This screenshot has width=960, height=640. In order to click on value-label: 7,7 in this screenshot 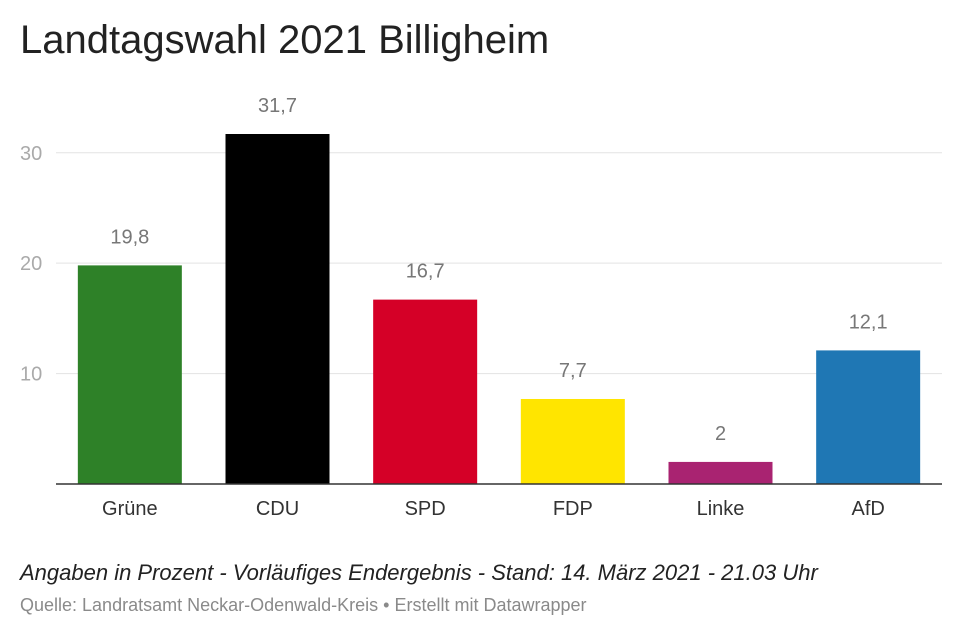, I will do `click(573, 371)`.